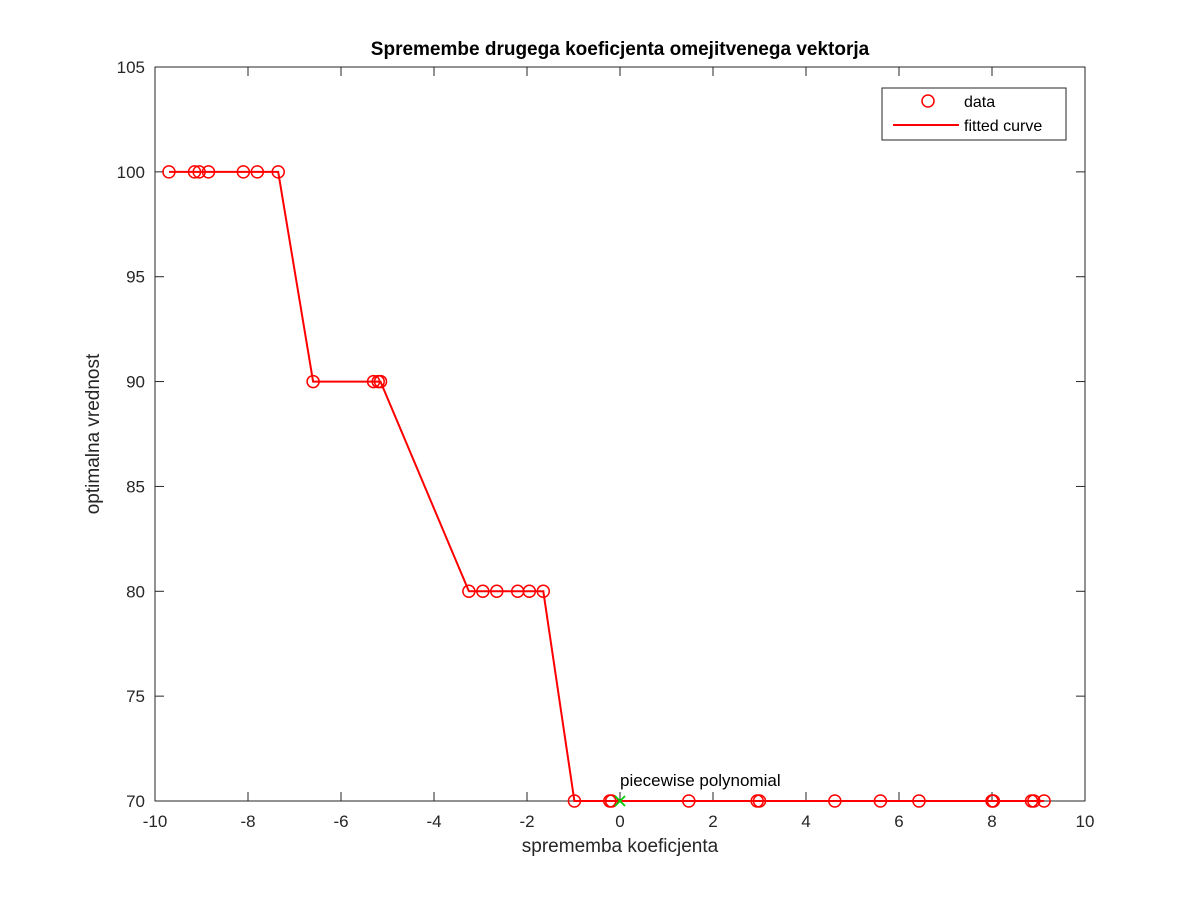 The height and width of the screenshot is (900, 1200). Describe the element at coordinates (135, 382) in the screenshot. I see `y-tick-label: 90` at that location.